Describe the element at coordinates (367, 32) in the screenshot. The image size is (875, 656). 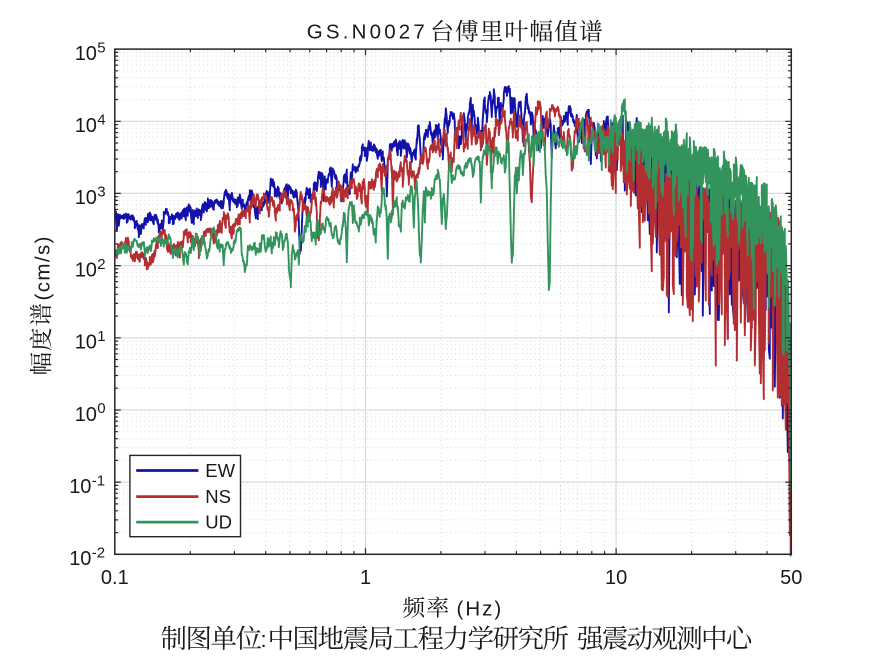
I see `svg-text: GS.N0027` at that location.